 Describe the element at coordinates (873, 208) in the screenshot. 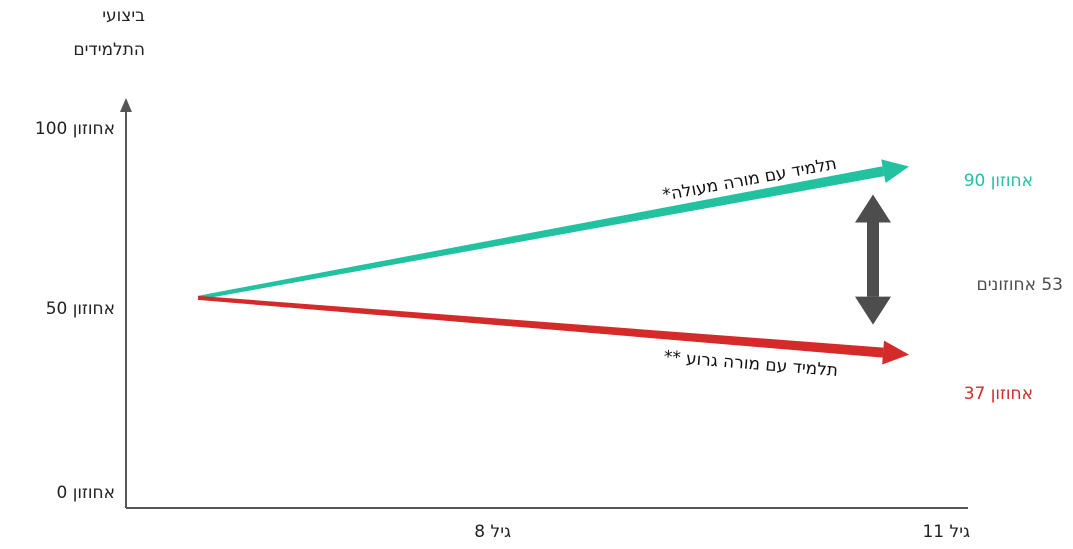

I see `gap-arrowhead-up` at that location.